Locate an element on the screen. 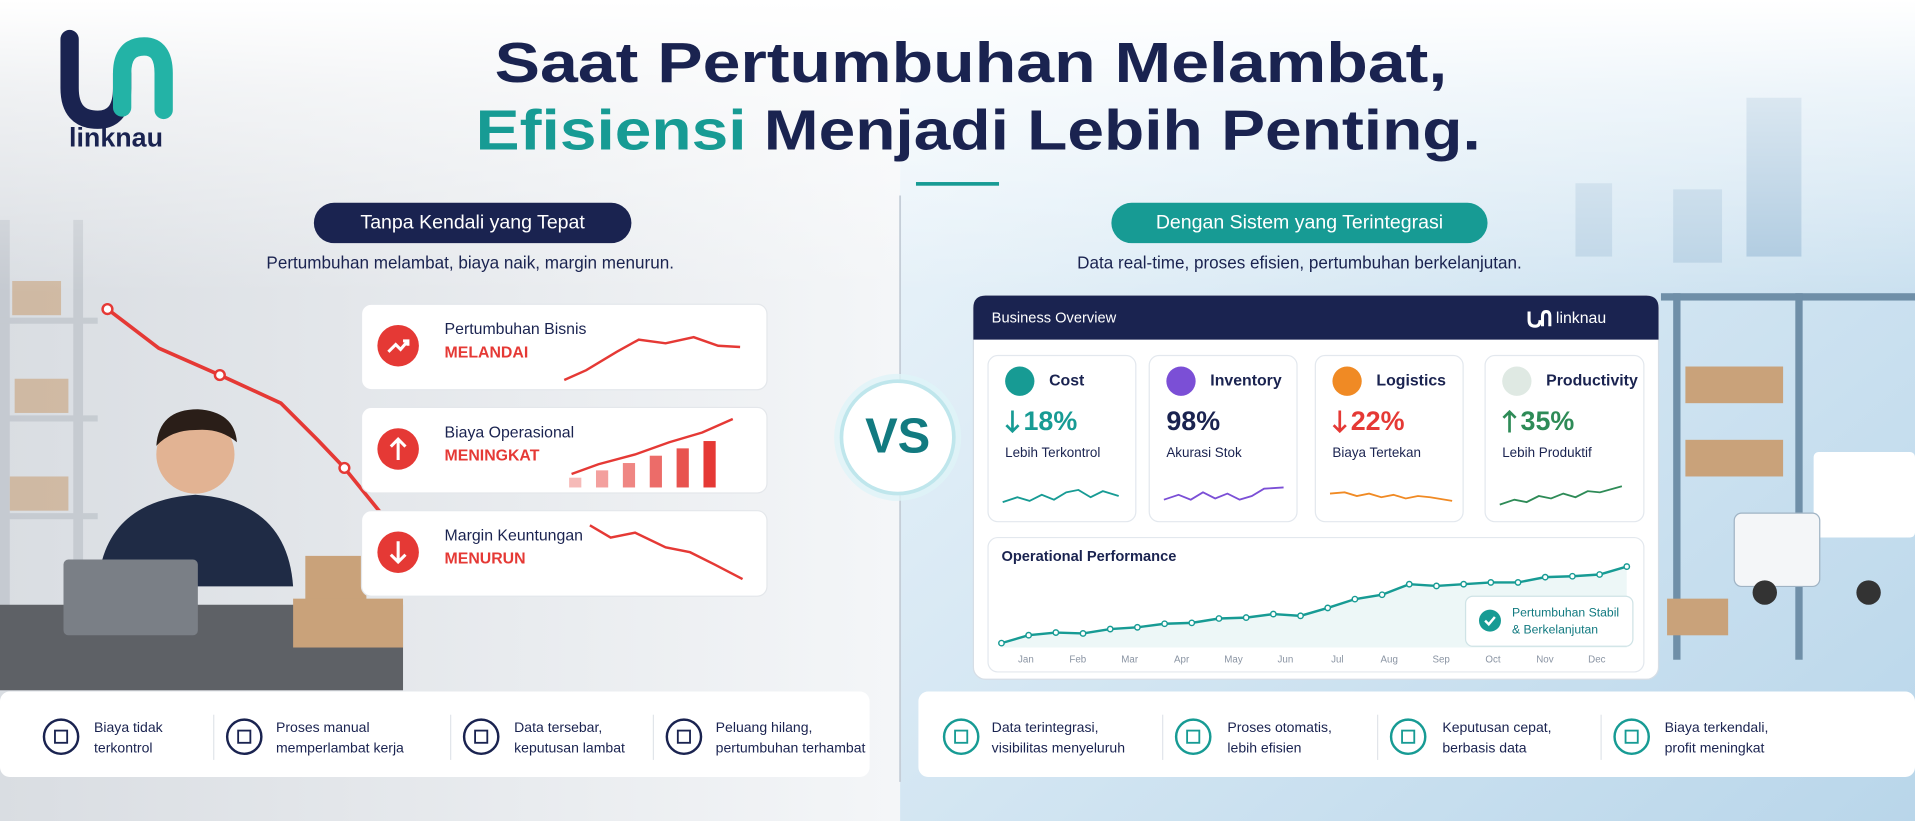 Image resolution: width=1915 pixels, height=821 pixels. card-status: MELANDAI is located at coordinates (487, 352).